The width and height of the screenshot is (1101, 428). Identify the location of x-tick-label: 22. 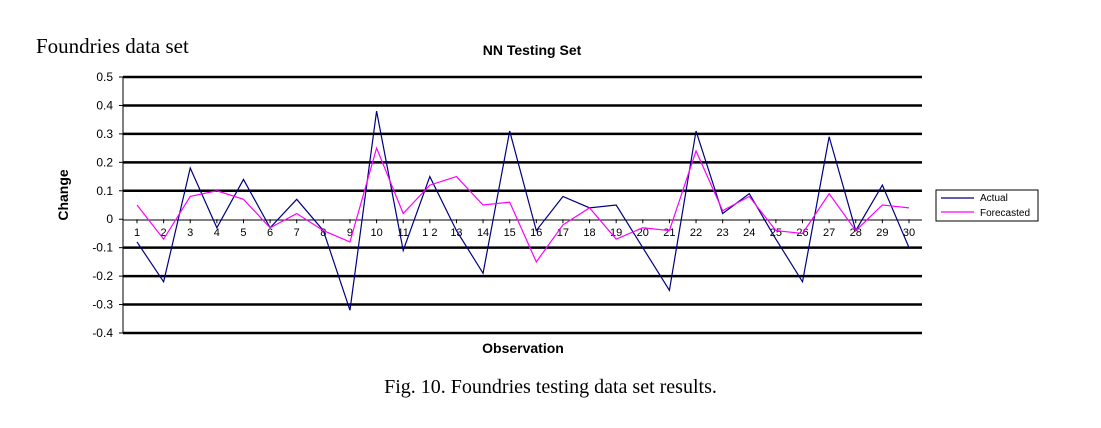
(696, 233).